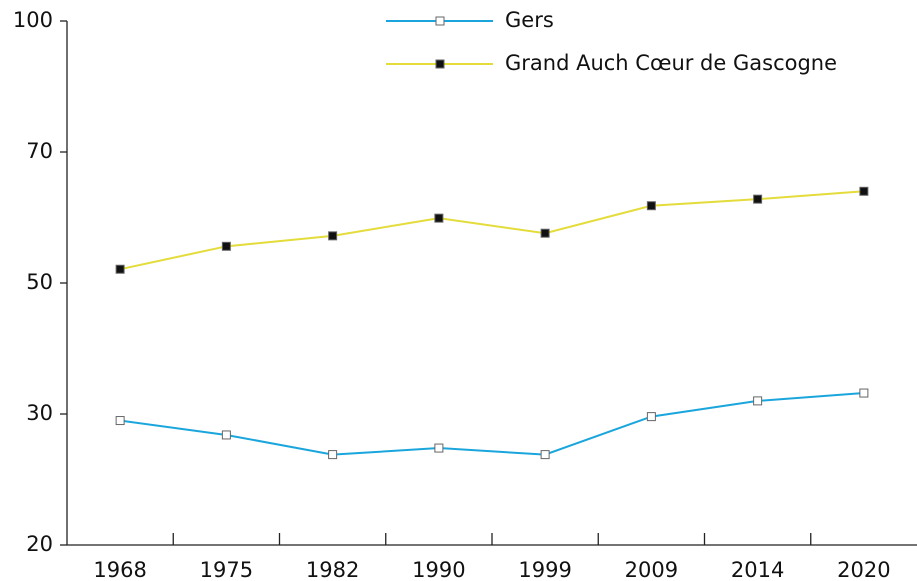 The width and height of the screenshot is (917, 581). What do you see at coordinates (332, 569) in the screenshot?
I see `x-tick-label: 1982` at bounding box center [332, 569].